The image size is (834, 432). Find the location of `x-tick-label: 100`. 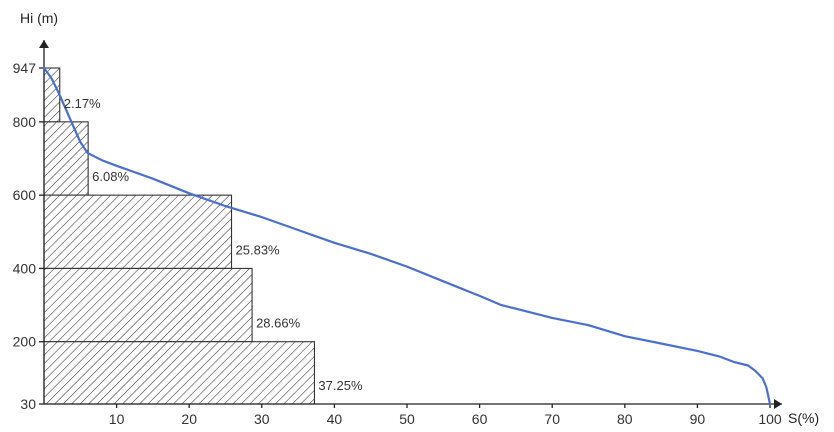

x-tick-label: 100 is located at coordinates (770, 419).